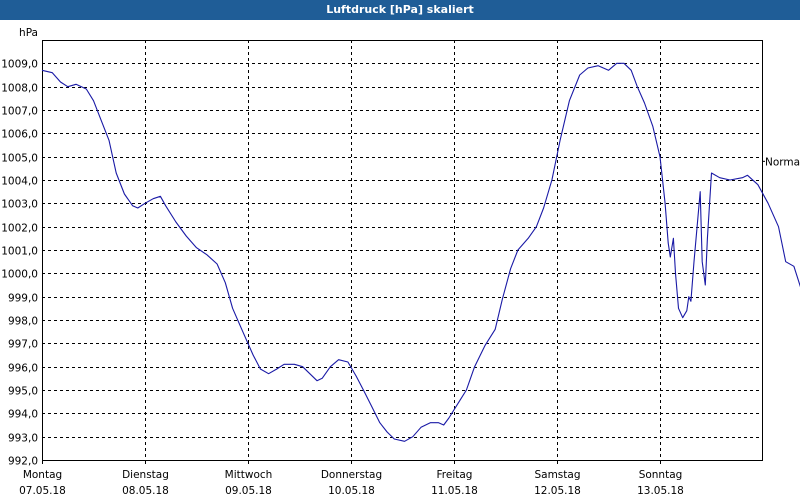  What do you see at coordinates (455, 475) in the screenshot?
I see `x-tick-day: Freitag` at bounding box center [455, 475].